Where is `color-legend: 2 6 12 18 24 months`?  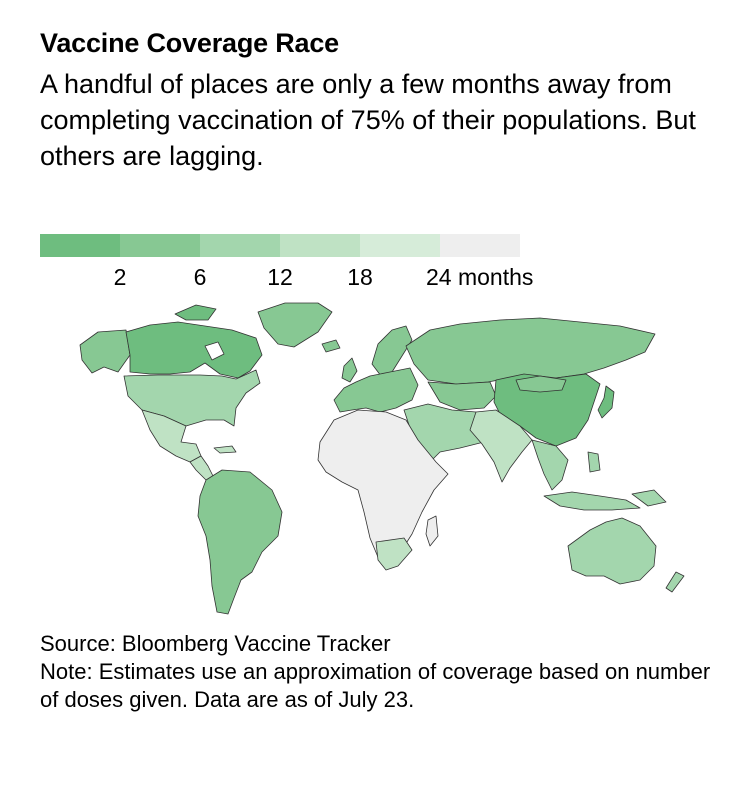
color-legend: 2 6 12 18 24 months is located at coordinates (310, 264).